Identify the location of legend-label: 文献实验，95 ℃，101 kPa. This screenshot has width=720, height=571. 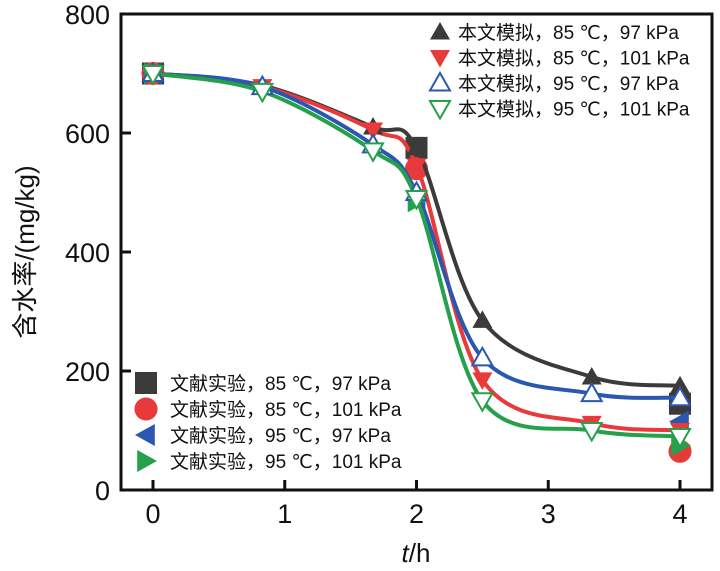
(286, 462).